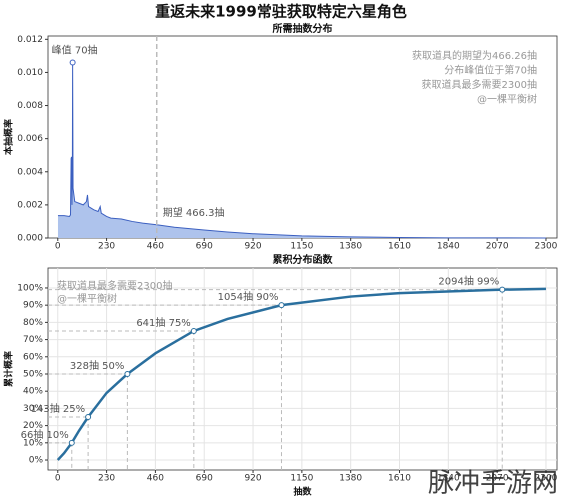 This screenshot has width=563, height=500. Describe the element at coordinates (30, 239) in the screenshot. I see `y-tick-label: 0.000` at that location.